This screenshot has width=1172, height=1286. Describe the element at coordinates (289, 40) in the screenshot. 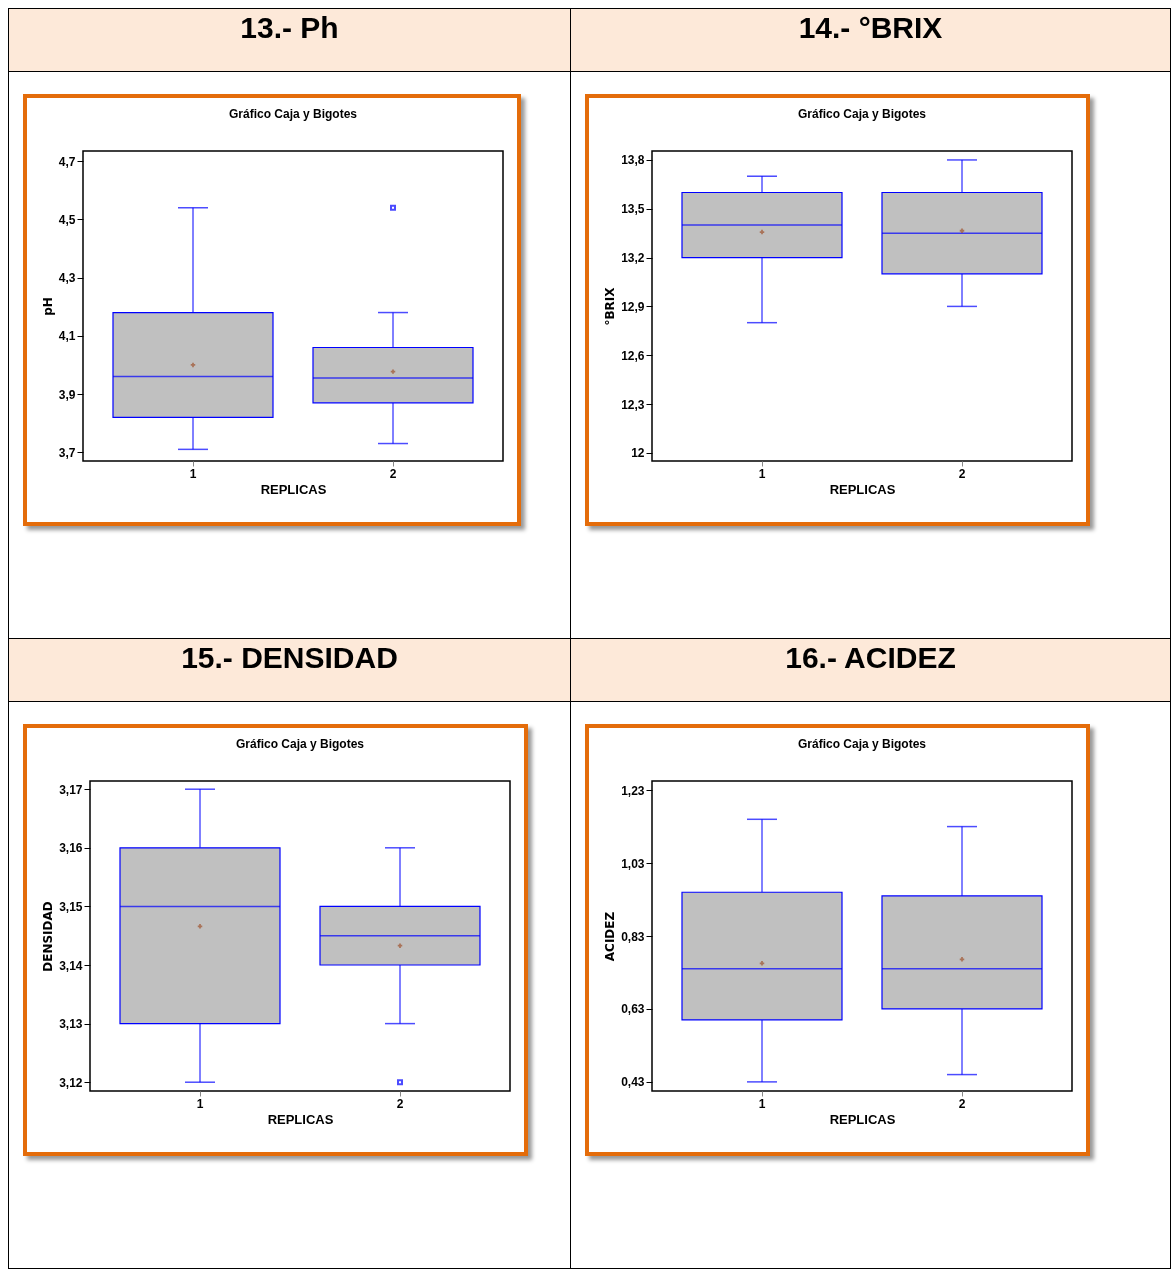

I see `chart-title: 13.- Ph` at that location.